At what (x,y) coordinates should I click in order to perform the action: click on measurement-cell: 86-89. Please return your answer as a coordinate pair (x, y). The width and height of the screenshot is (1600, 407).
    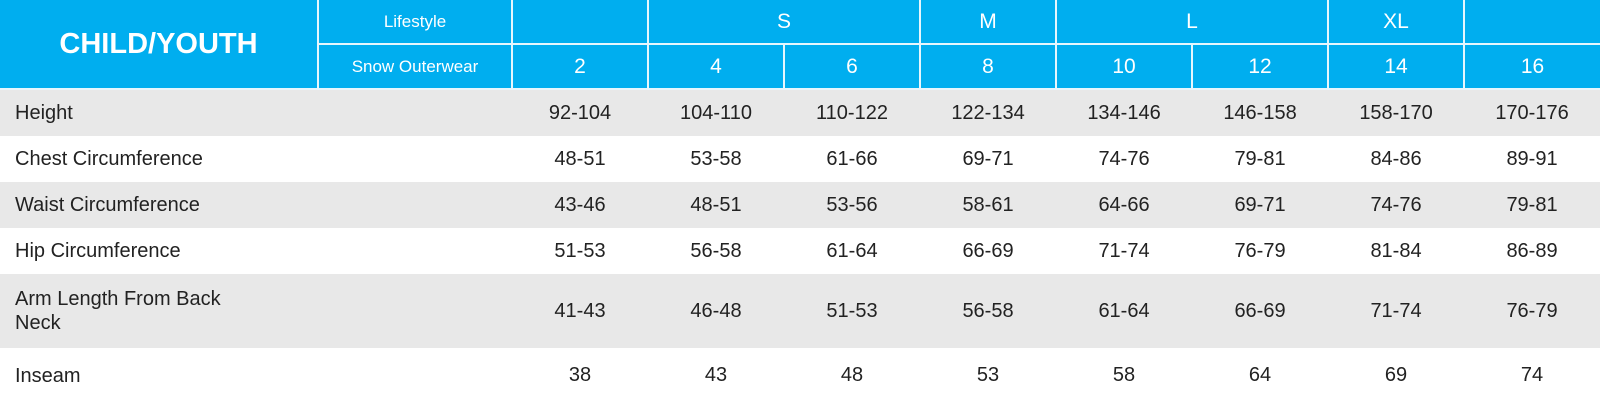
    Looking at the image, I should click on (1532, 250).